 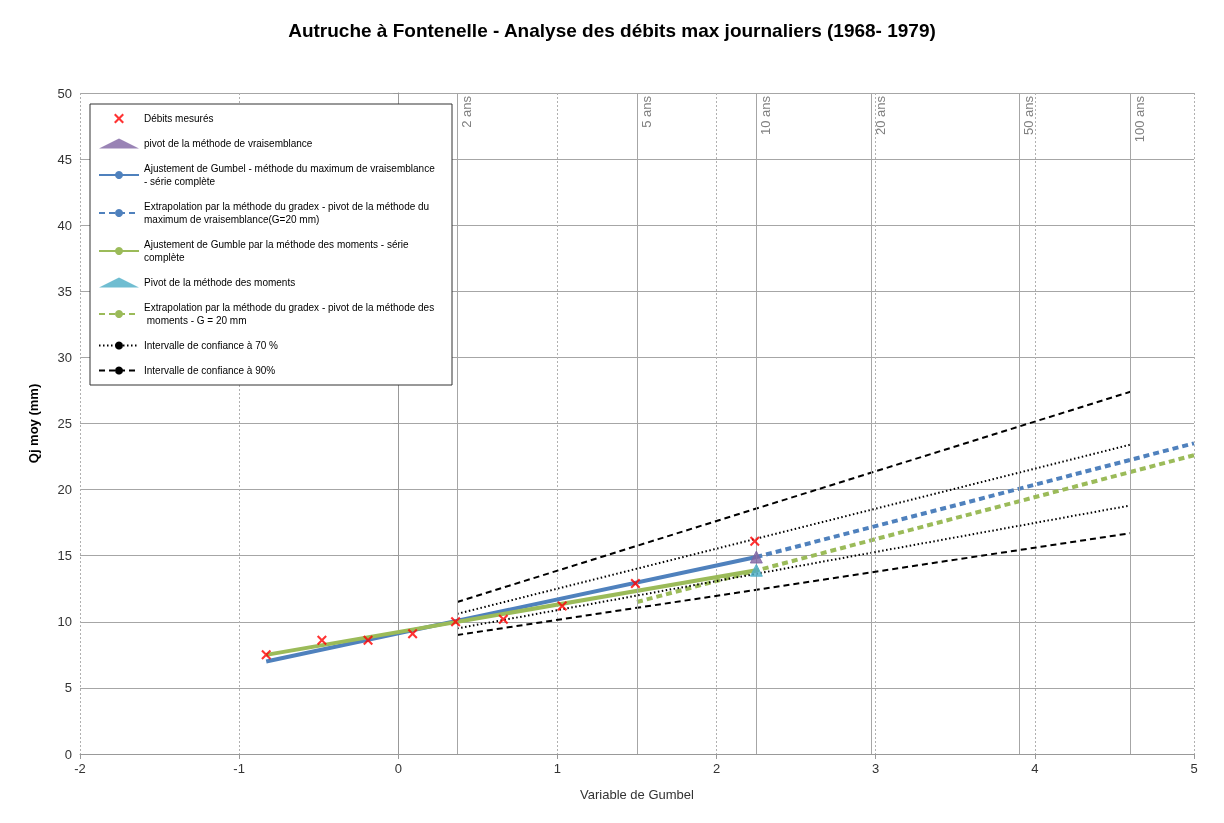 What do you see at coordinates (64, 225) in the screenshot?
I see `y-tick-label: 40` at bounding box center [64, 225].